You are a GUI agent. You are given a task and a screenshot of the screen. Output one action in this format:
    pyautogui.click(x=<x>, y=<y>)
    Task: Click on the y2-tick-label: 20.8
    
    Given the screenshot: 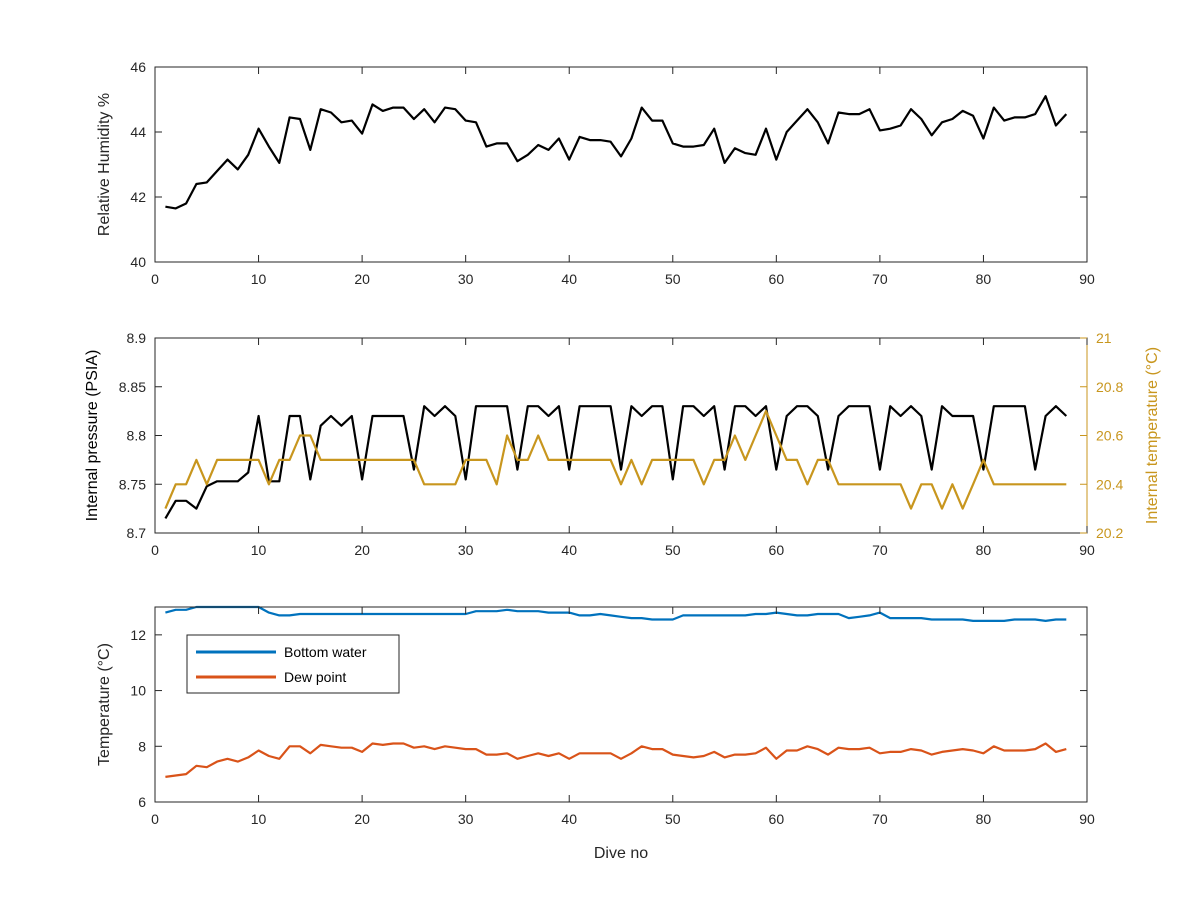 What is the action you would take?
    pyautogui.click(x=1109, y=387)
    